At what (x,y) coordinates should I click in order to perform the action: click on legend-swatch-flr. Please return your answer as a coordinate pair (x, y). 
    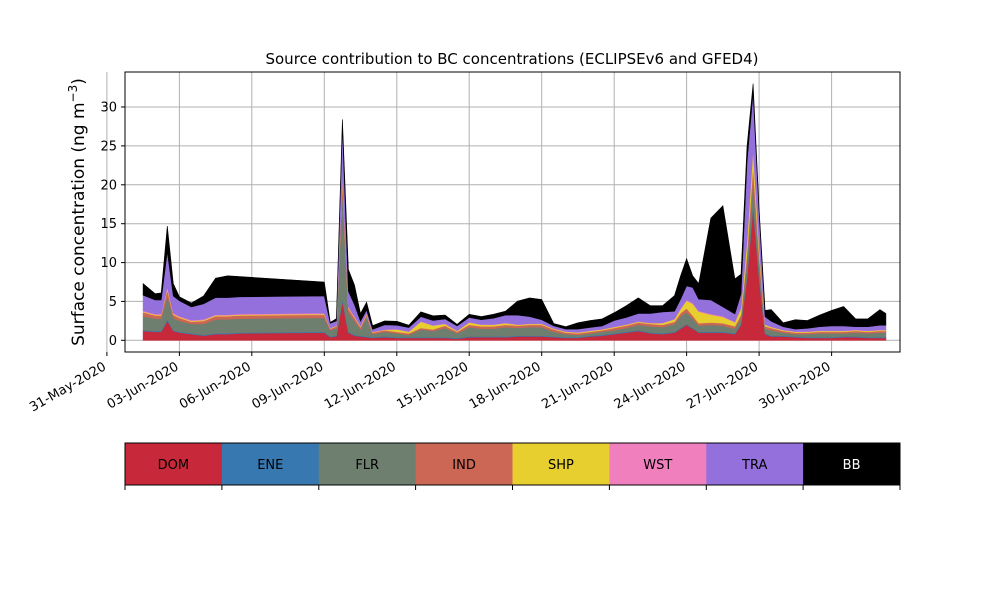
    Looking at the image, I should click on (367, 464).